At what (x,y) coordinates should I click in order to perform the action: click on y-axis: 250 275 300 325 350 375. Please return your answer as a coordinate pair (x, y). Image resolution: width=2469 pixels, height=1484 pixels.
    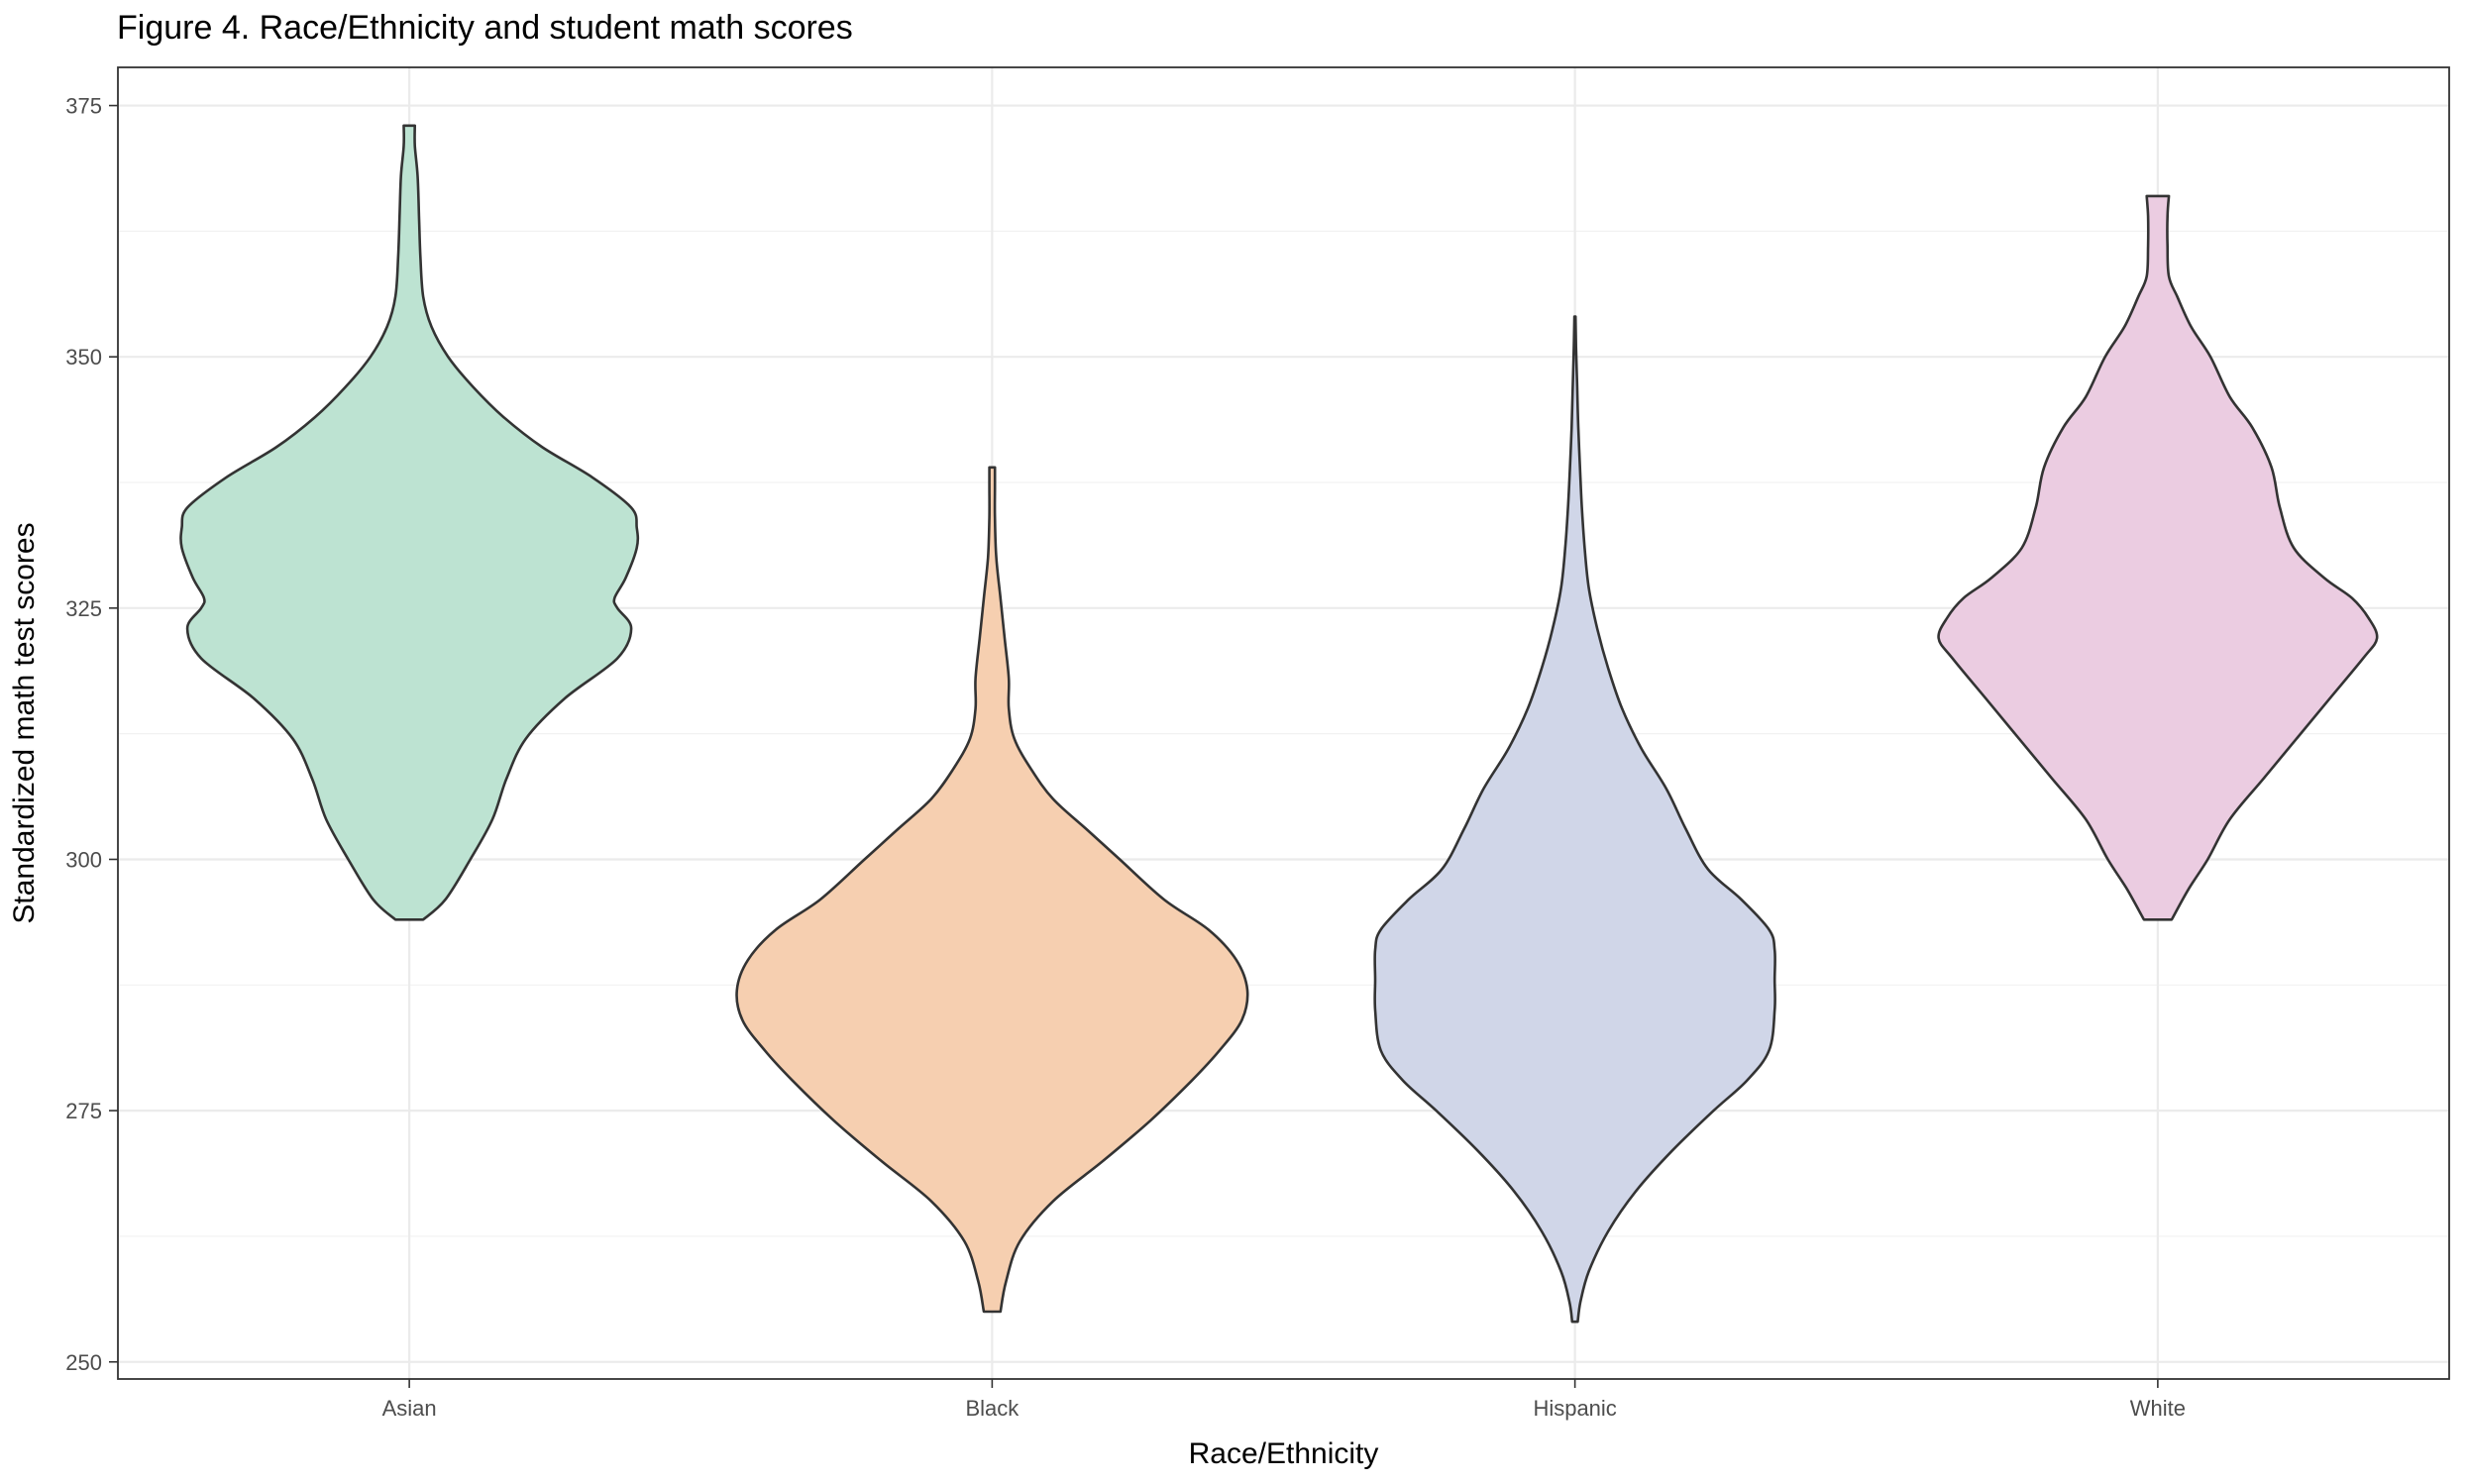
    Looking at the image, I should click on (91, 735).